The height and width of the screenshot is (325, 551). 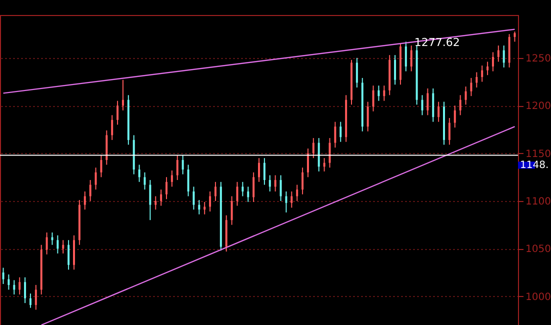 What do you see at coordinates (538, 106) in the screenshot?
I see `y-tick-label: 1200` at bounding box center [538, 106].